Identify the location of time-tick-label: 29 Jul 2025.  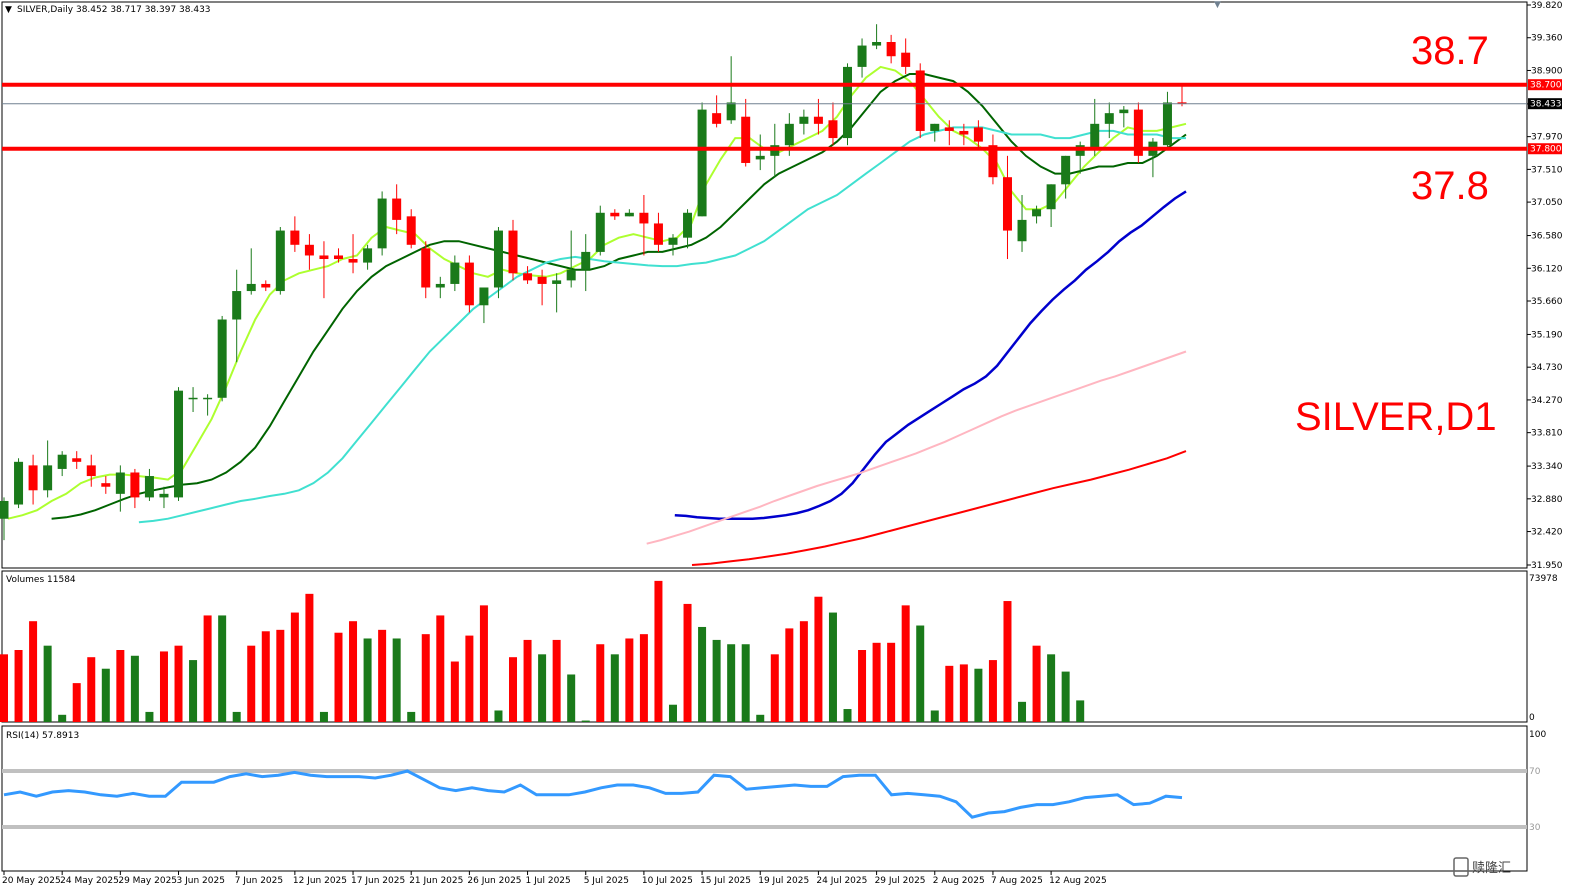
(900, 881).